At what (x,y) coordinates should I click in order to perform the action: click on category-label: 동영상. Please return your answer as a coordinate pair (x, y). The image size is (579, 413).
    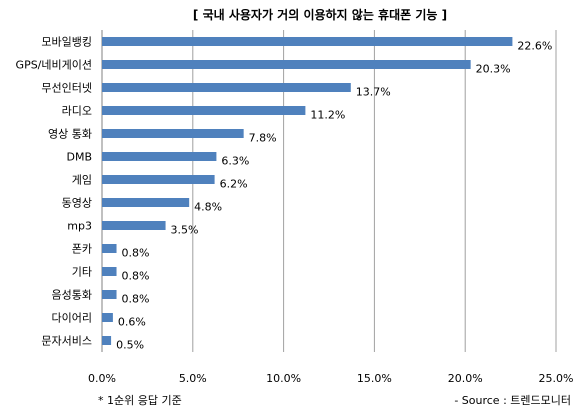
    Looking at the image, I should click on (77, 203).